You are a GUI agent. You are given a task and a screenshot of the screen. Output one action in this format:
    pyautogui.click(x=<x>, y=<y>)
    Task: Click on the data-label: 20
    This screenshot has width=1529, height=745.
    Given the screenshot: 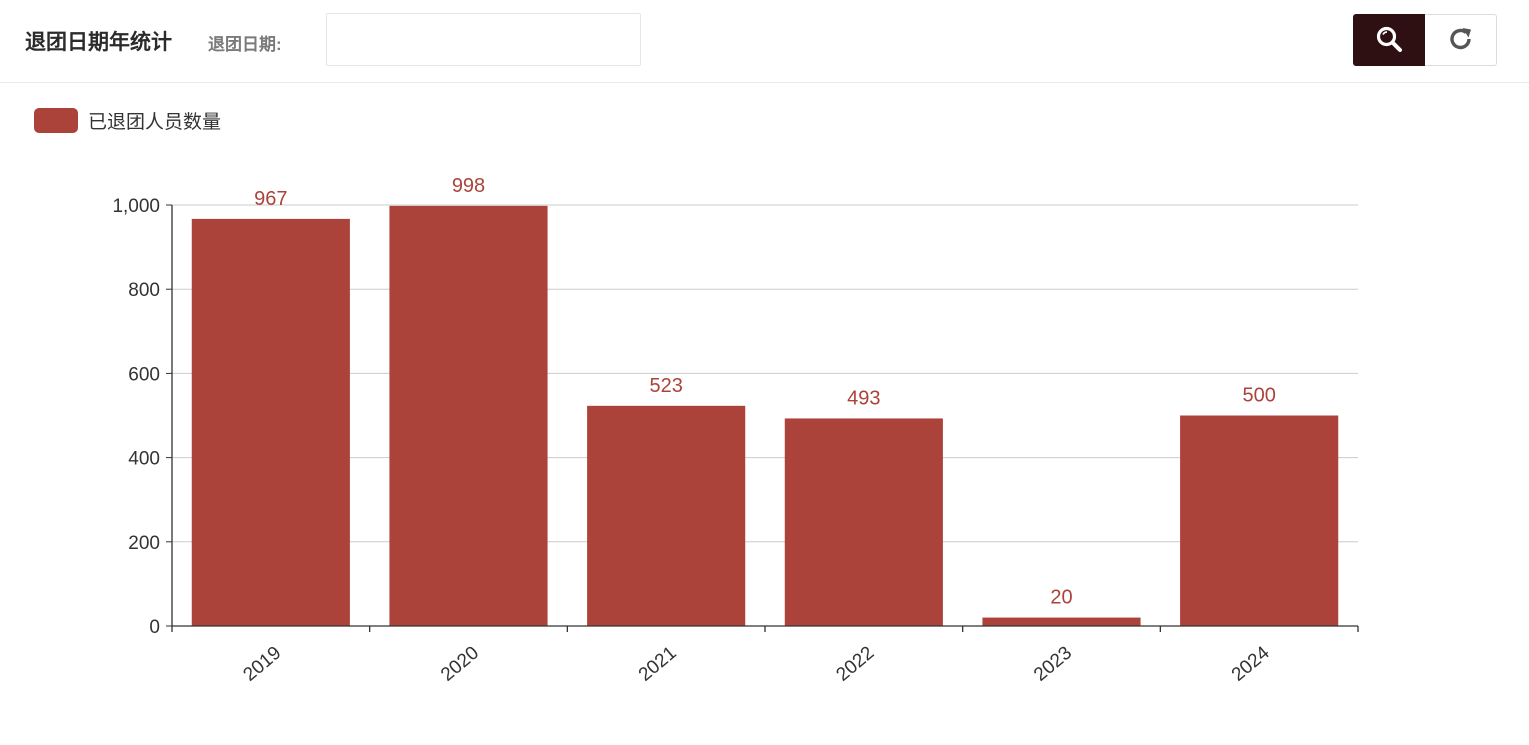 What is the action you would take?
    pyautogui.click(x=1061, y=598)
    